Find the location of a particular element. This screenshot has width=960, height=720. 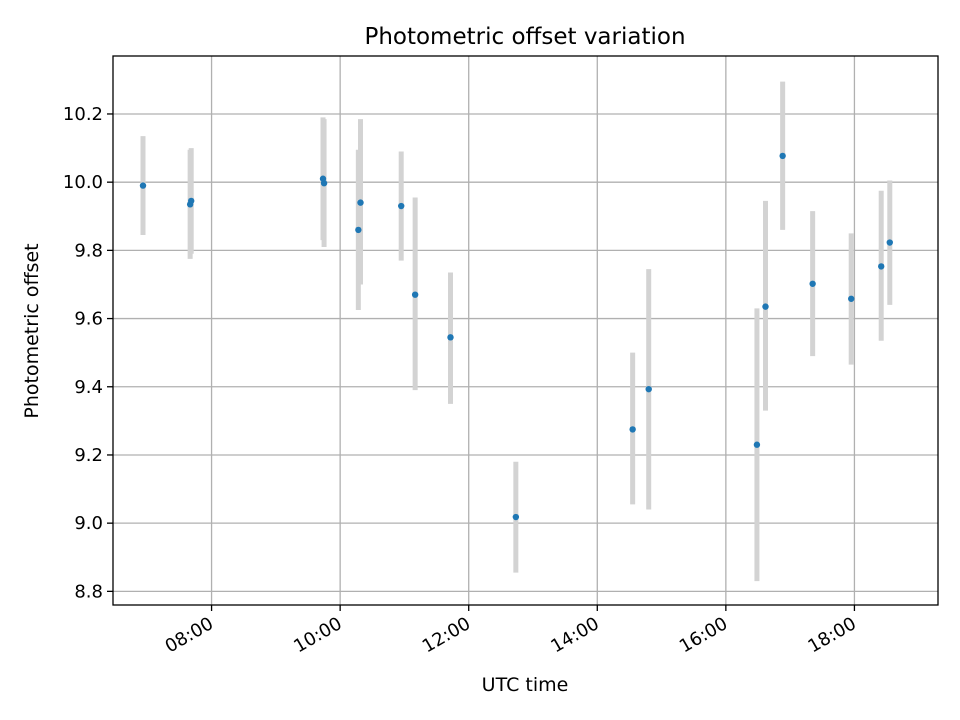

y-tick-label: 9.0 is located at coordinates (88, 523).